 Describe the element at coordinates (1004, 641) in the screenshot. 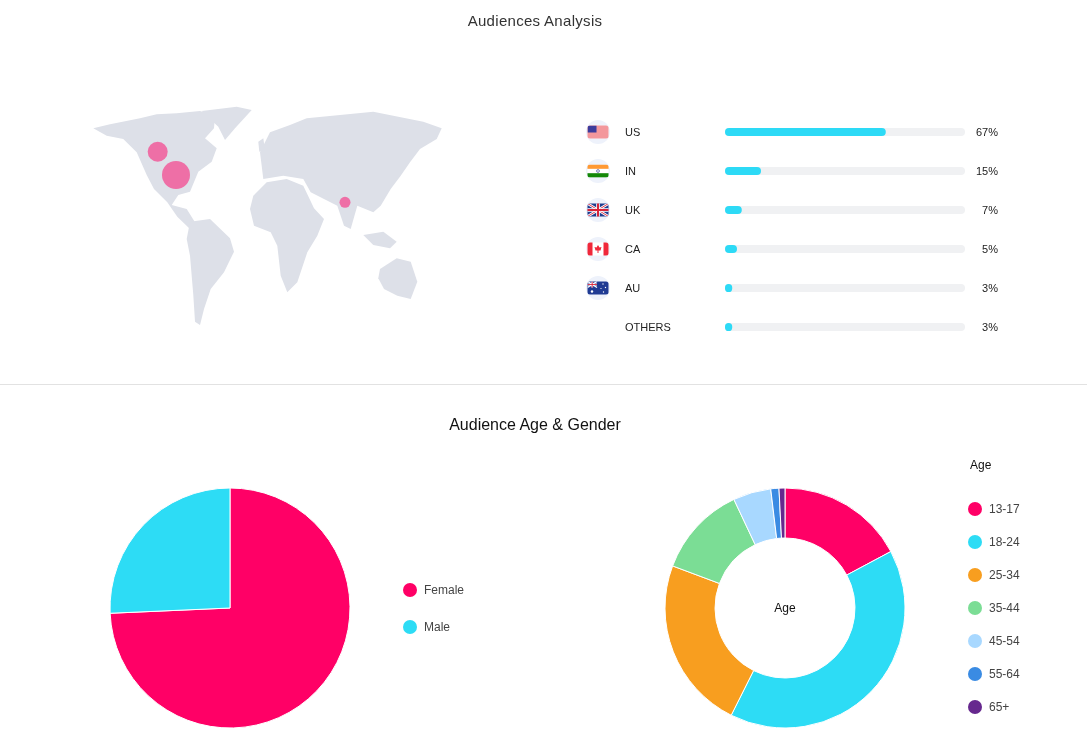

I see `legend-label: 45-54` at that location.